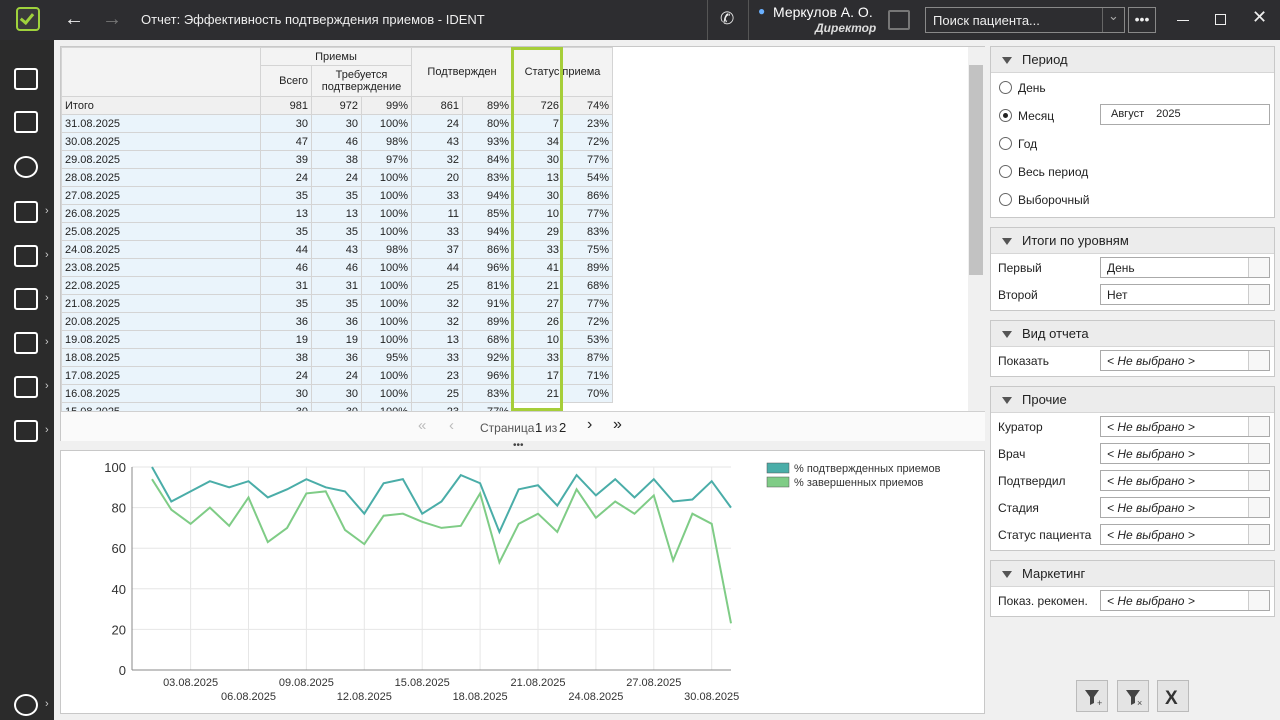  What do you see at coordinates (727, 18) in the screenshot?
I see `phone-button: ✆` at bounding box center [727, 18].